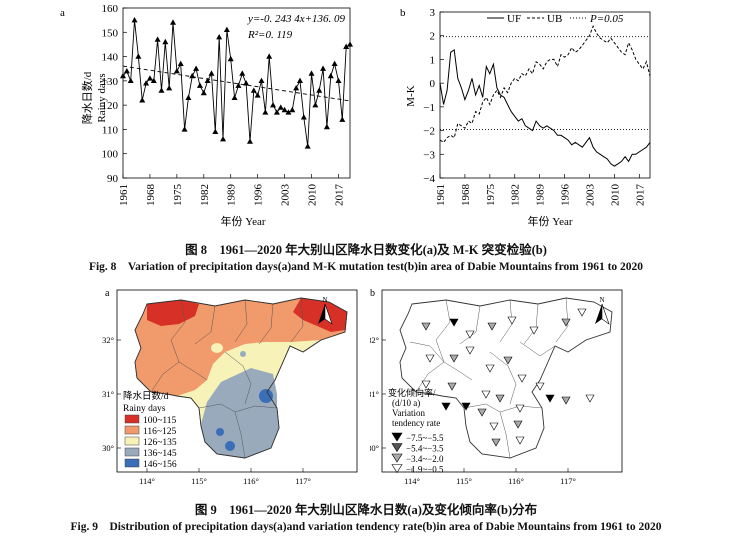  I want to click on x-tick-label: 1975, so click(178, 195).